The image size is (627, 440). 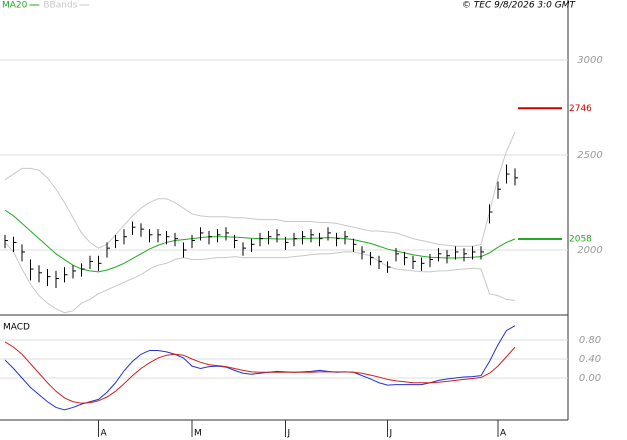 What do you see at coordinates (260, 372) in the screenshot?
I see `macd-line` at bounding box center [260, 372].